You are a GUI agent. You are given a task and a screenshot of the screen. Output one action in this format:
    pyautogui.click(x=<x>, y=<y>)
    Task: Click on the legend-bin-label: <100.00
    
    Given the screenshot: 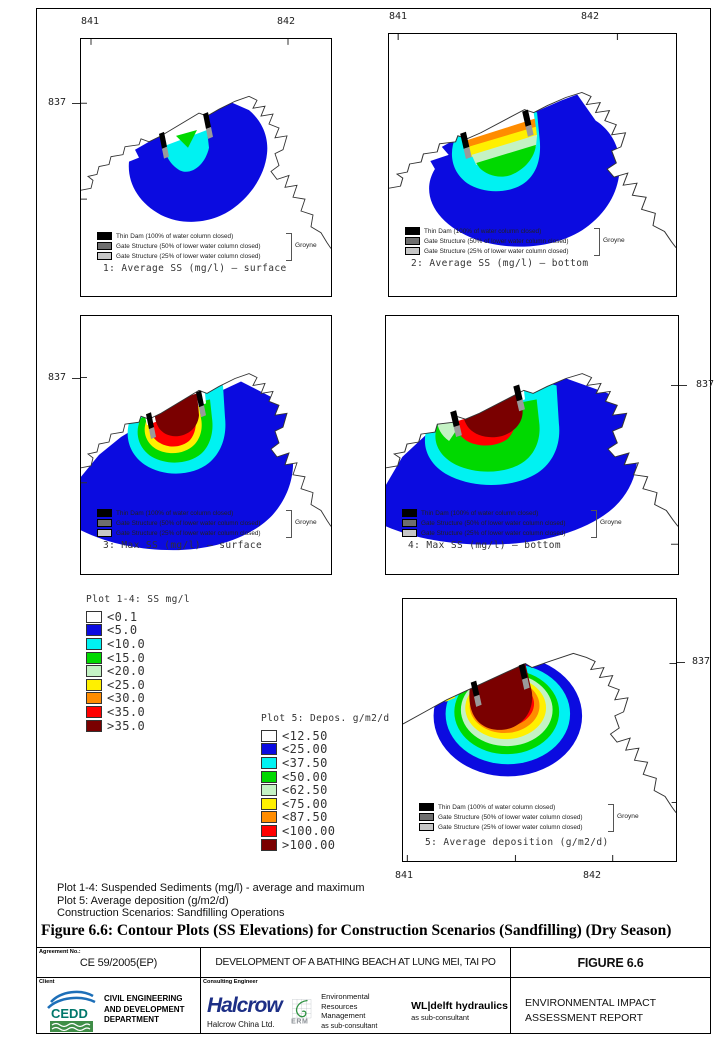 What is the action you would take?
    pyautogui.click(x=309, y=830)
    